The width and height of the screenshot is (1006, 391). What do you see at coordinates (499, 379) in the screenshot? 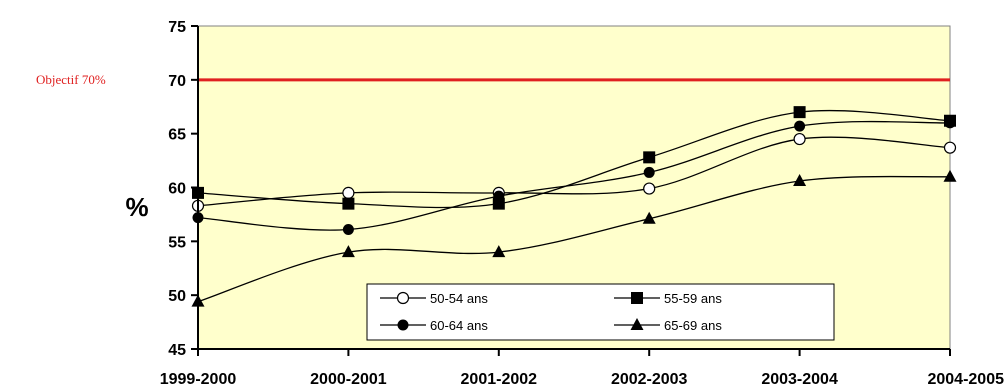
I see `x-tick-label: 2001-2002` at bounding box center [499, 379].